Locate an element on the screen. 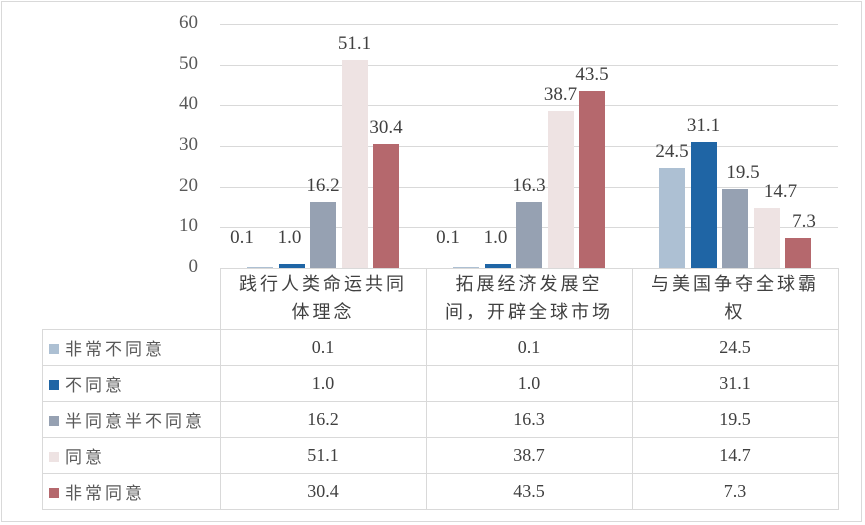 This screenshot has height=525, width=865. table-cell: 16.2 is located at coordinates (323, 419).